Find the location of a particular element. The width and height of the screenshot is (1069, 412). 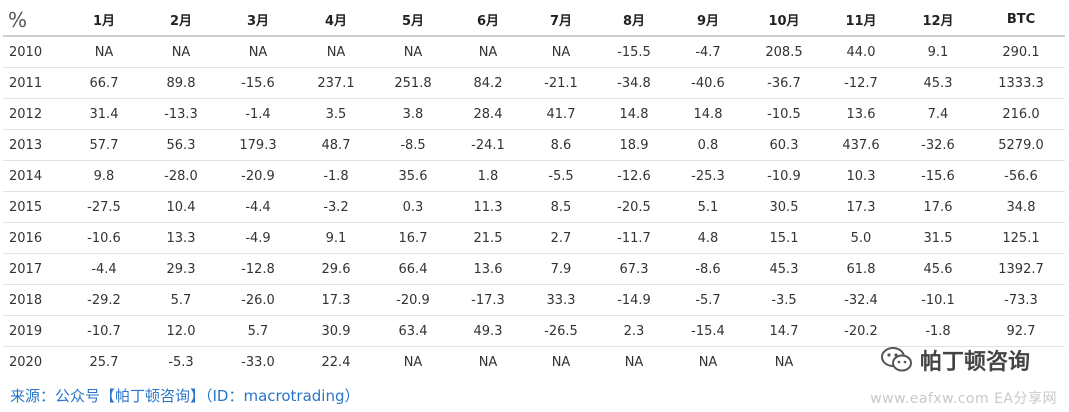

table-cell: -34.8 is located at coordinates (634, 83).